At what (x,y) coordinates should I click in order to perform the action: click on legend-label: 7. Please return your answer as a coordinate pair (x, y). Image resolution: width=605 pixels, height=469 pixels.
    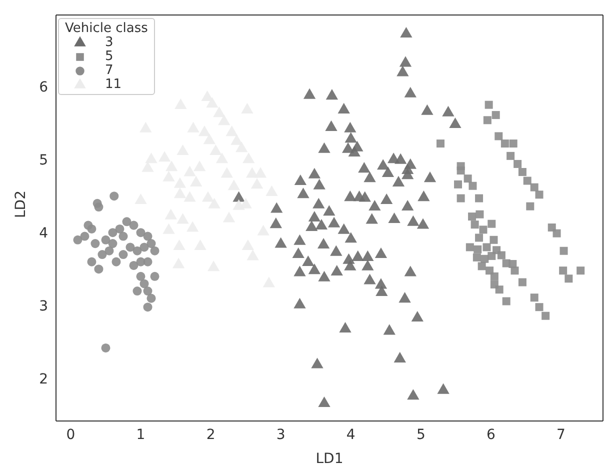
    Looking at the image, I should click on (109, 70).